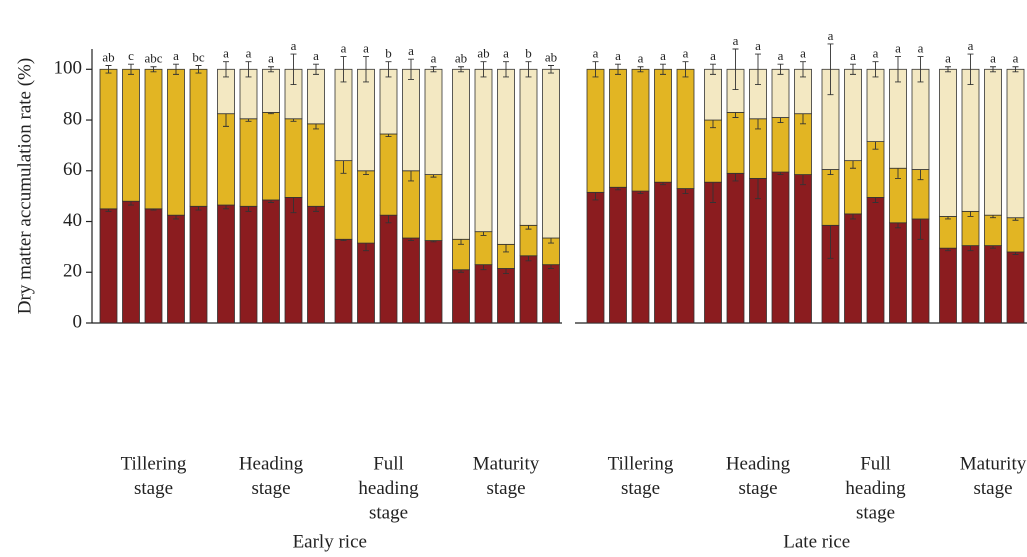 The height and width of the screenshot is (557, 1027). Describe the element at coordinates (68, 68) in the screenshot. I see `y-tick-label: 100` at that location.